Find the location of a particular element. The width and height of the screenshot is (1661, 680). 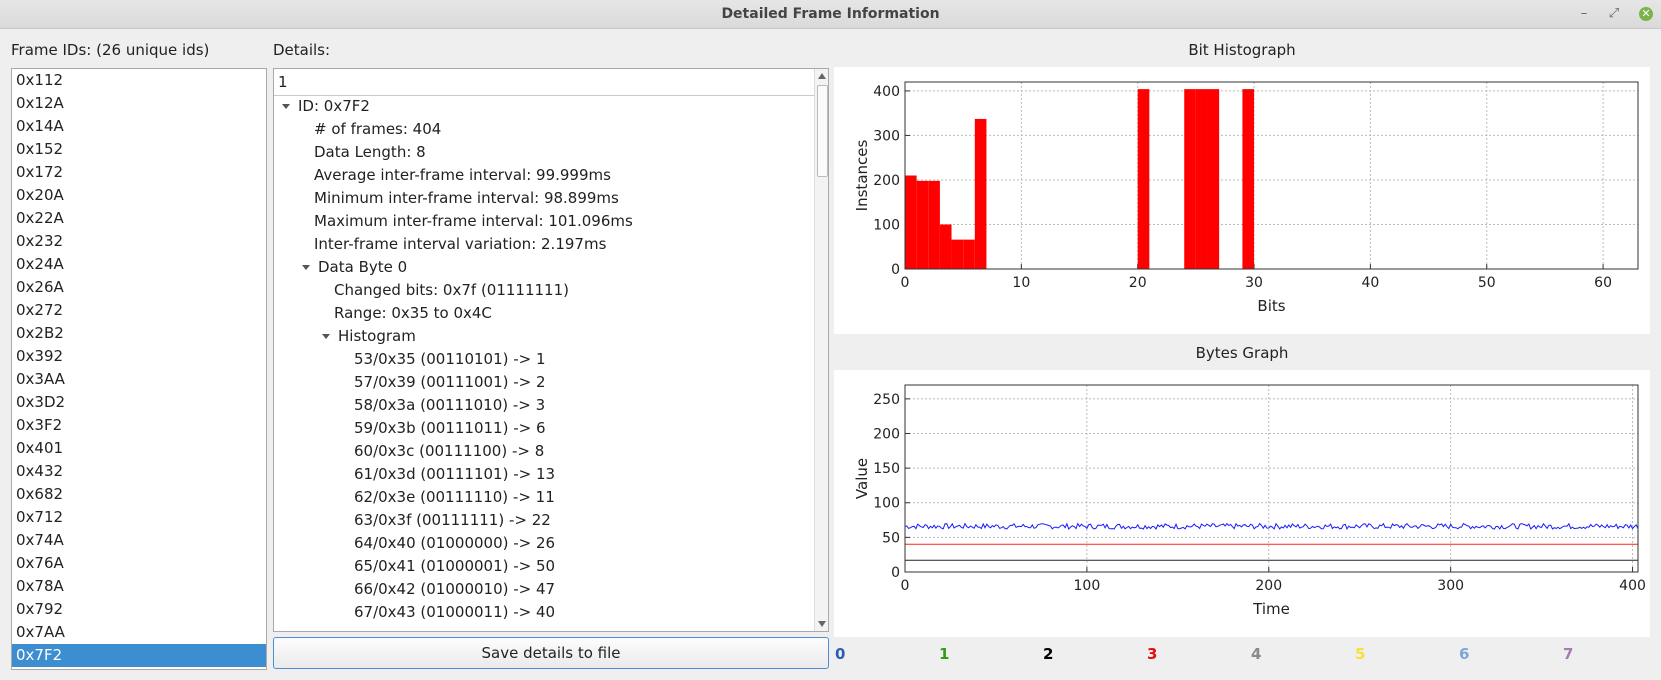

byte-legend-item: 2 is located at coordinates (1048, 654).